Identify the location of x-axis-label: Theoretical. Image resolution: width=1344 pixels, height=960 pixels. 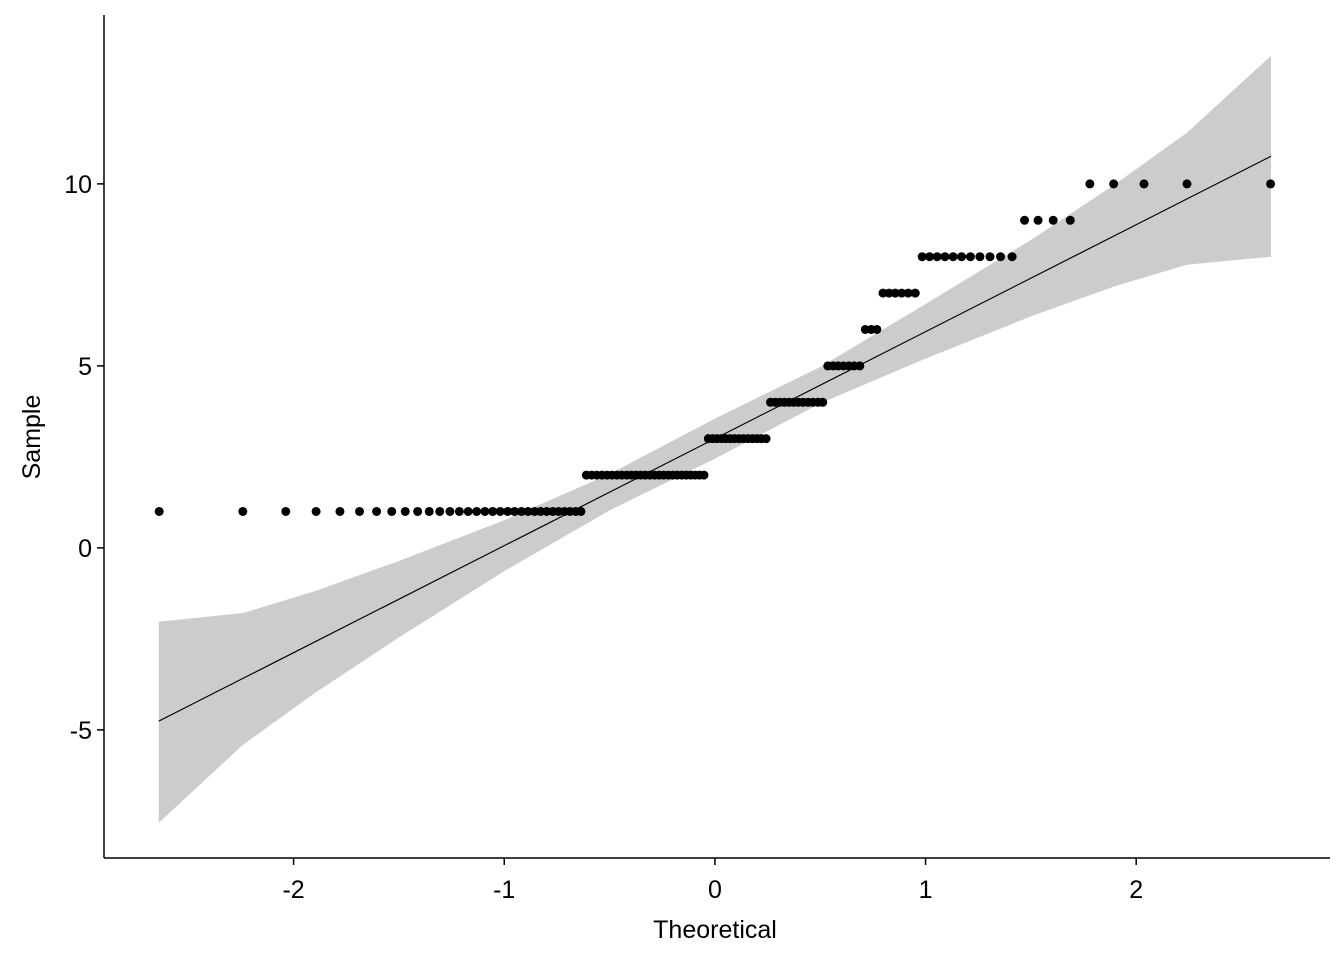
(715, 930).